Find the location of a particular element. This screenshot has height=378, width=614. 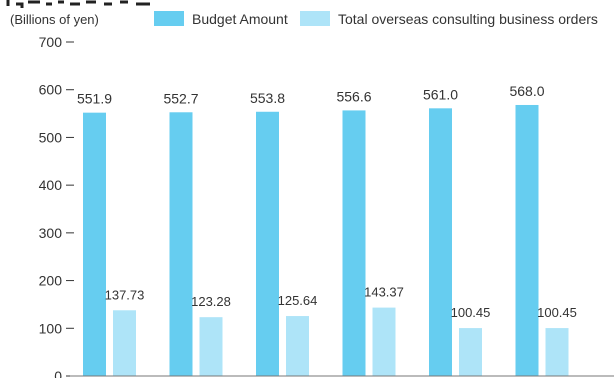

budget-amount-value-label-6: 568.0 is located at coordinates (526, 91).